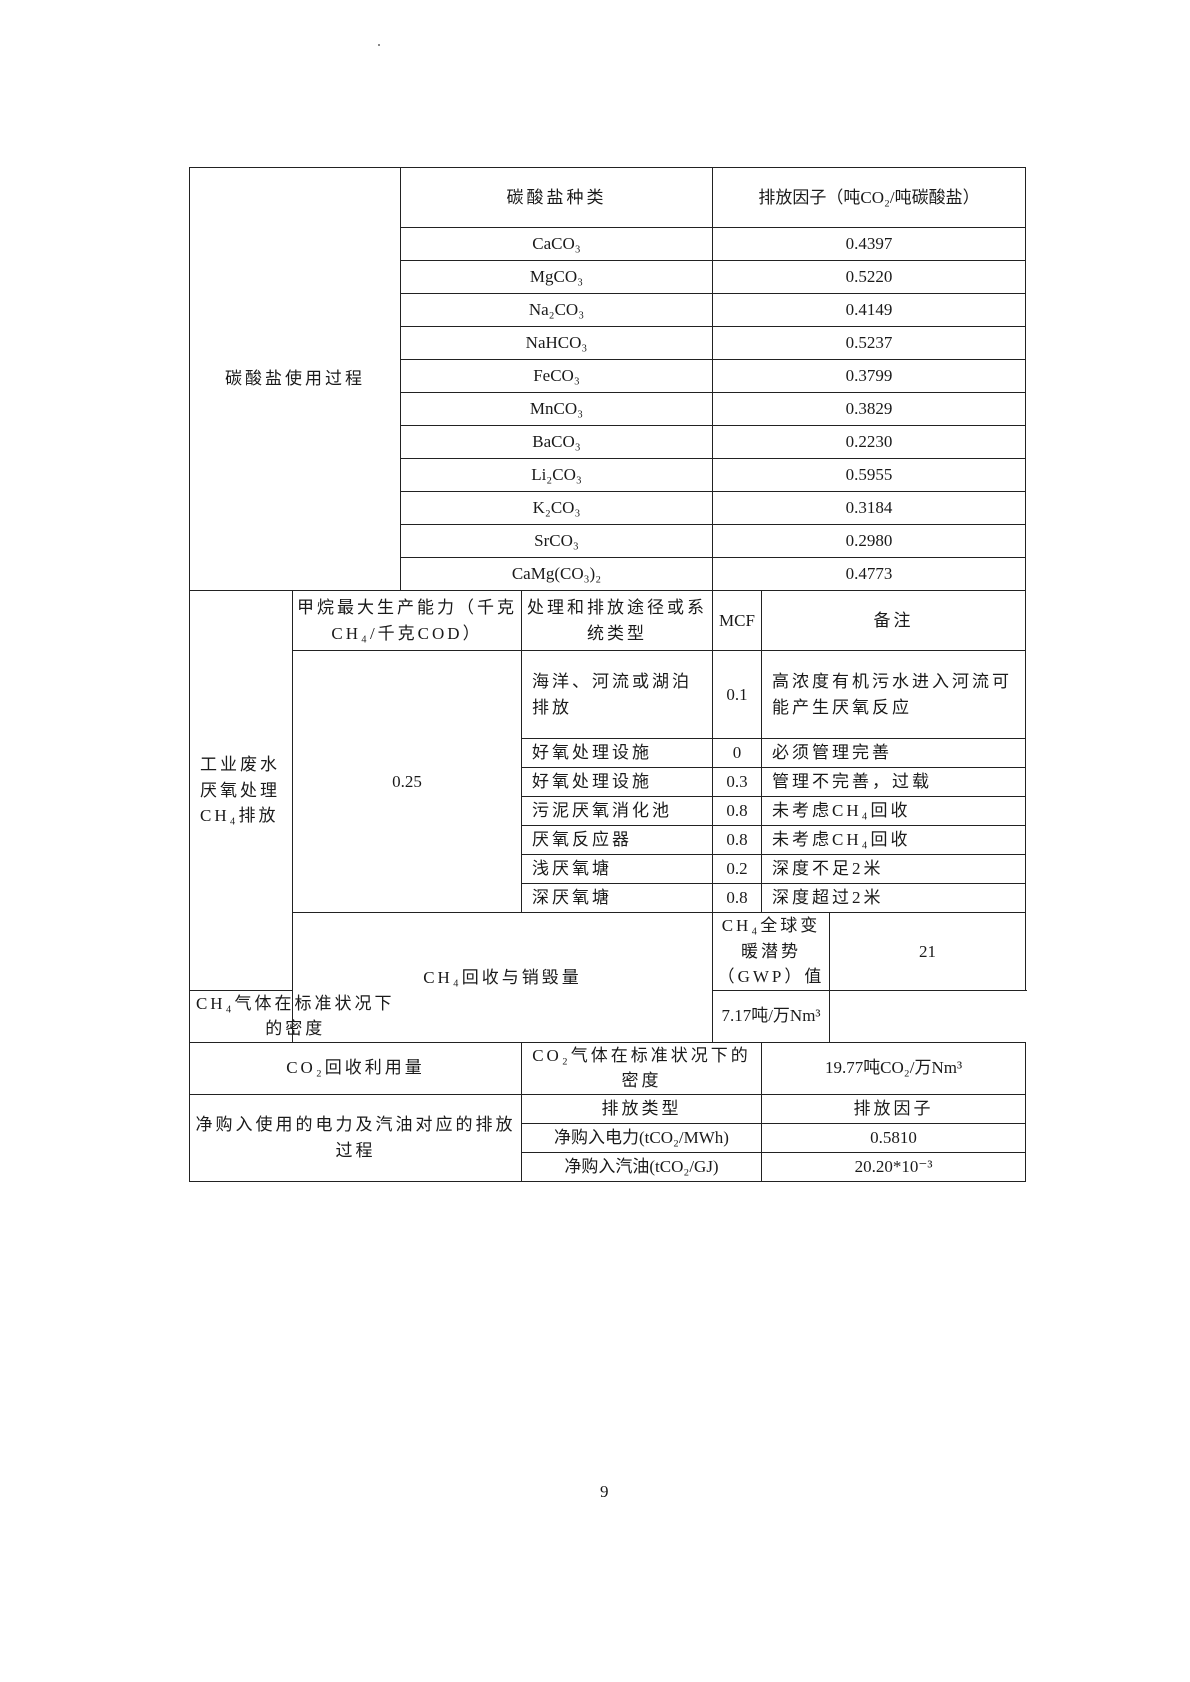 The image size is (1190, 1682). What do you see at coordinates (737, 753) in the screenshot?
I see `mcf-value: 0` at bounding box center [737, 753].